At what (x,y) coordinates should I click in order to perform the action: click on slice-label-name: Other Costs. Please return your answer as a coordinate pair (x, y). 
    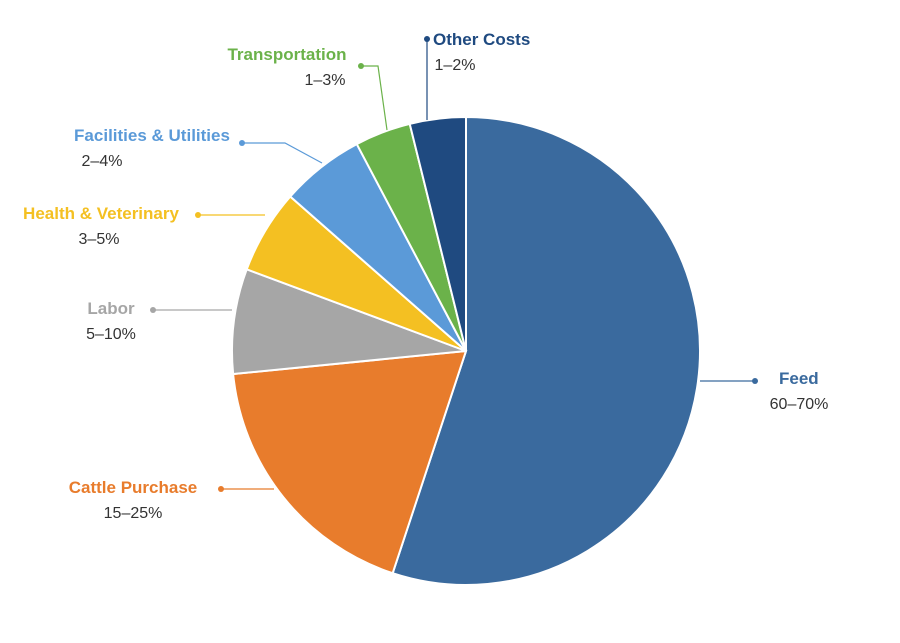
    Looking at the image, I should click on (481, 39).